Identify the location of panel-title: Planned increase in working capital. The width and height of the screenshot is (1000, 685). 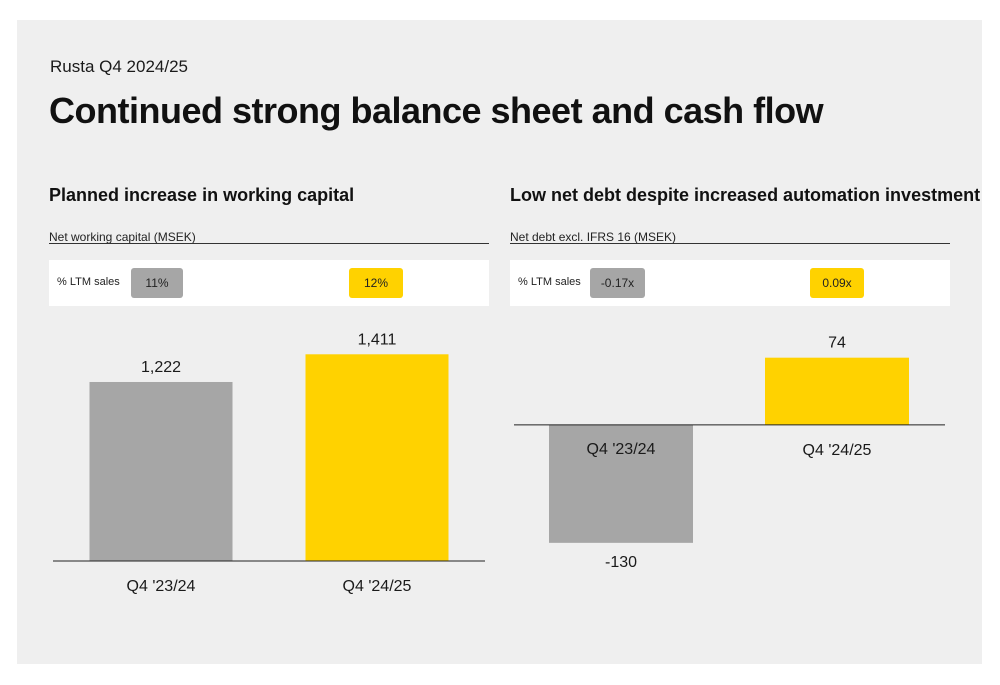
(202, 195).